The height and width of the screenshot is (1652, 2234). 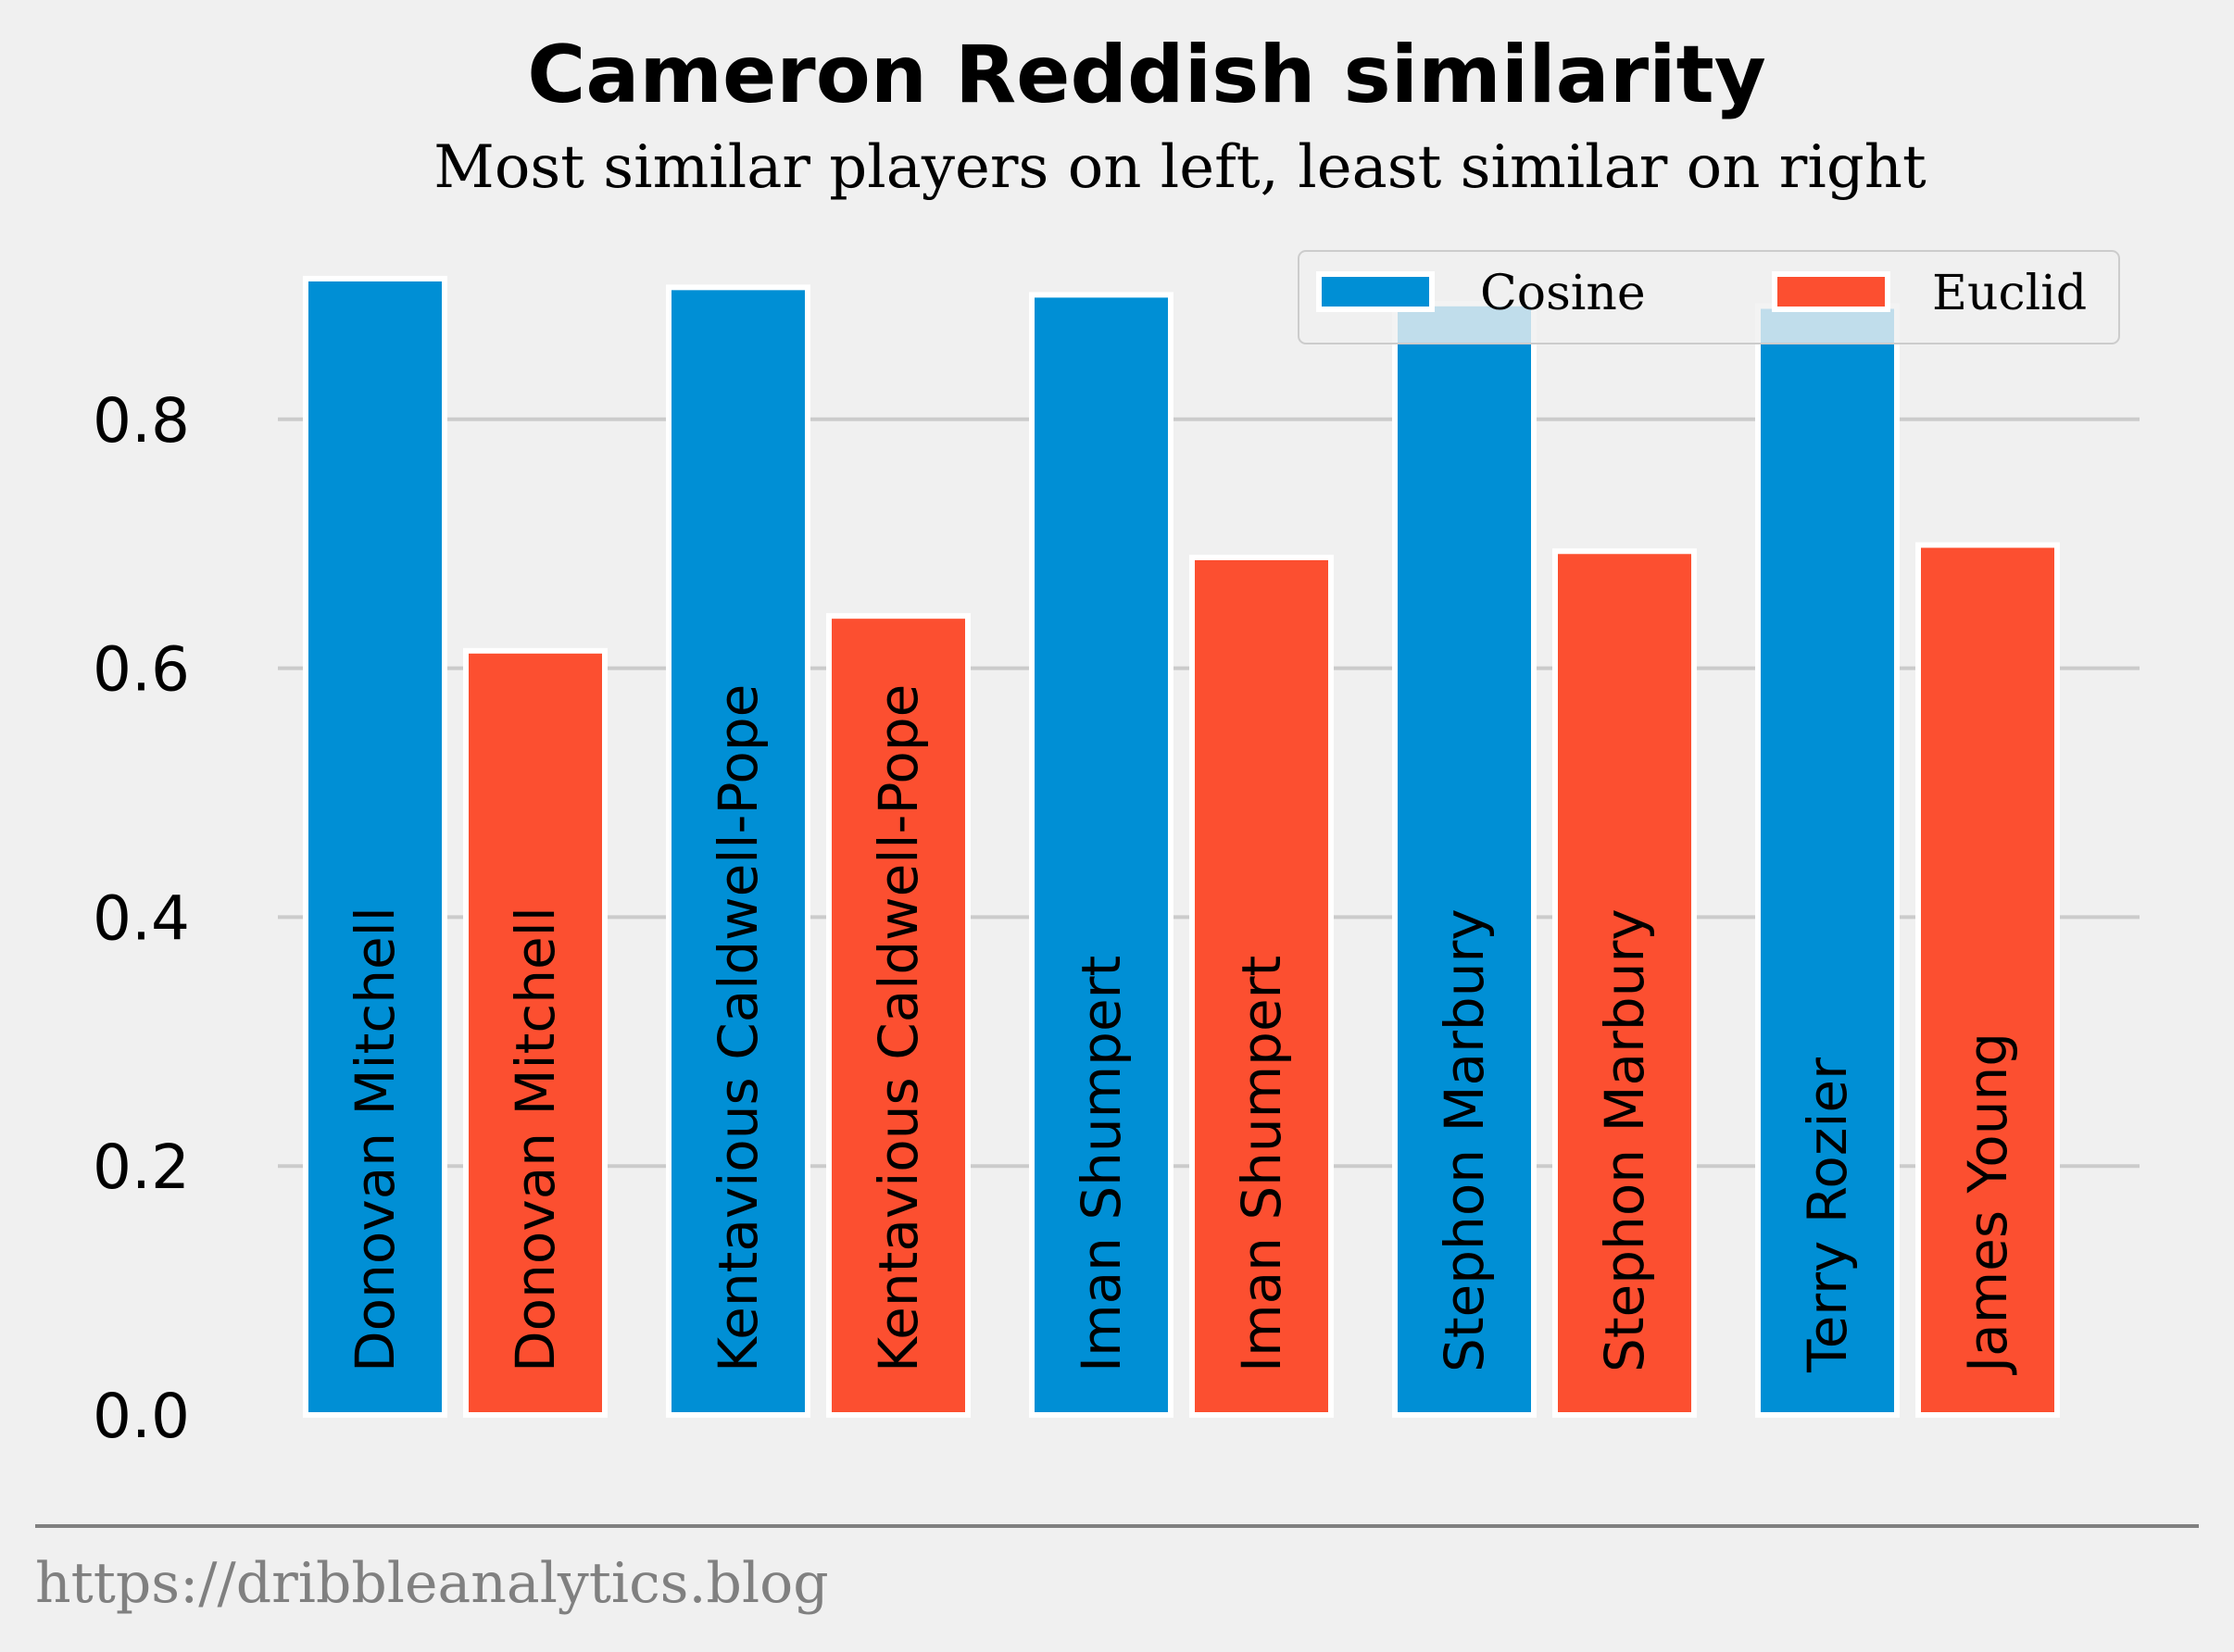 I want to click on y-tick-label: 0.0, so click(x=141, y=1416).